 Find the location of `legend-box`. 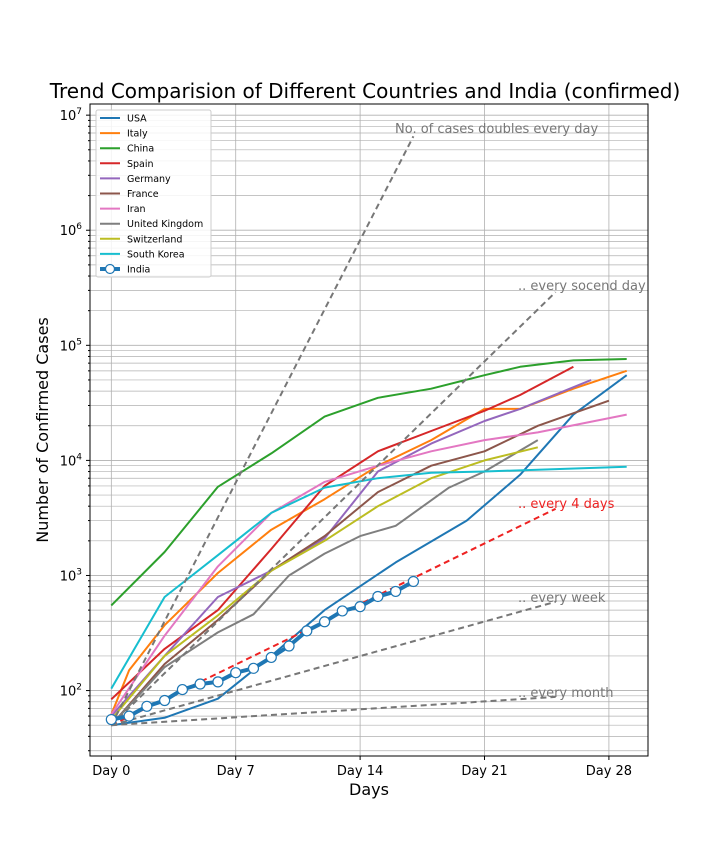

legend-box is located at coordinates (153, 193).